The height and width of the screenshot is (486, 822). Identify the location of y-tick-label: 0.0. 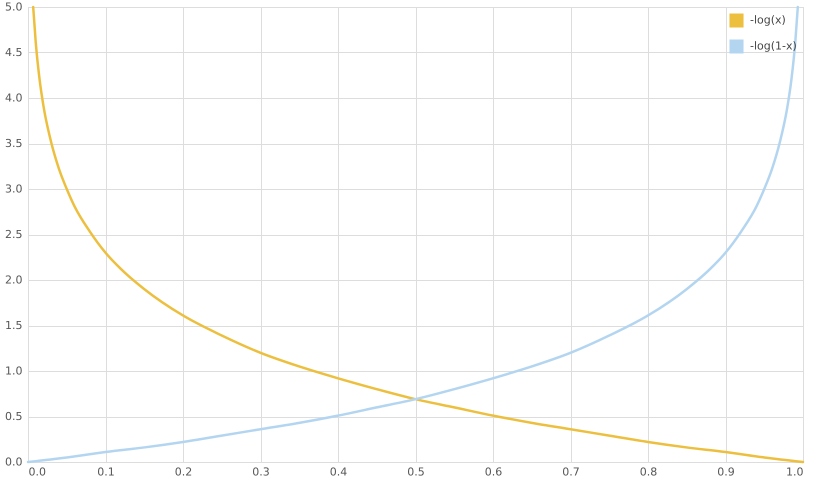
(13, 462).